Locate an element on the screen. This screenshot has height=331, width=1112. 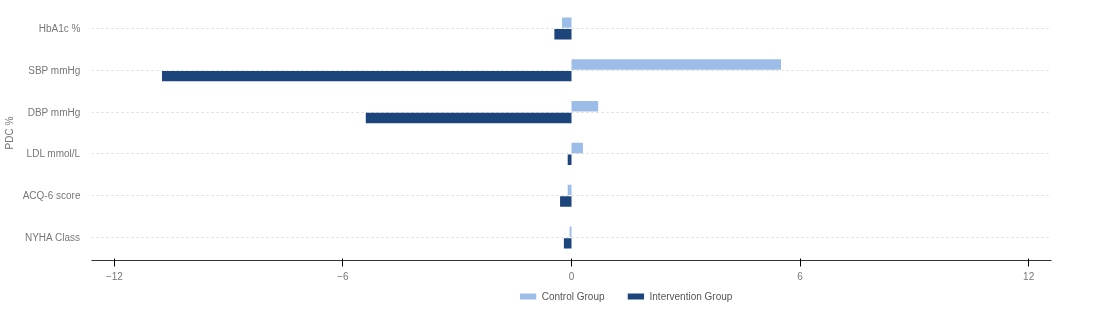
y-tick-label: NYHA Class is located at coordinates (52, 238).